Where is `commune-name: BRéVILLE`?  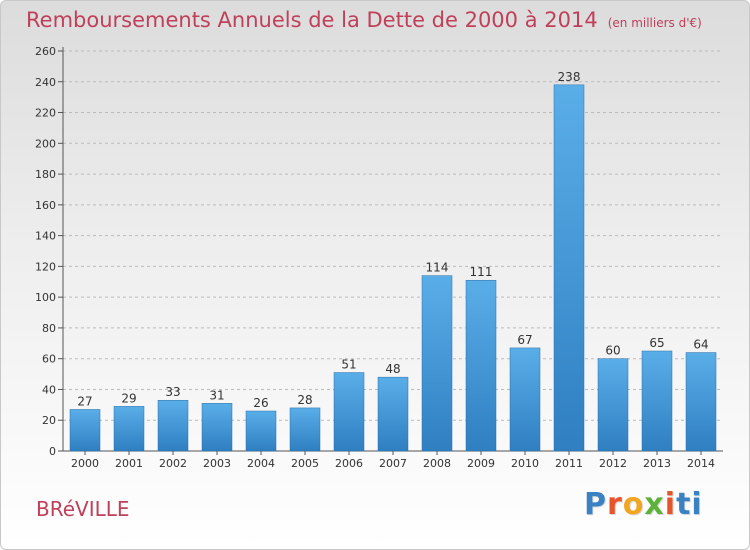
commune-name: BRéVILLE is located at coordinates (83, 509).